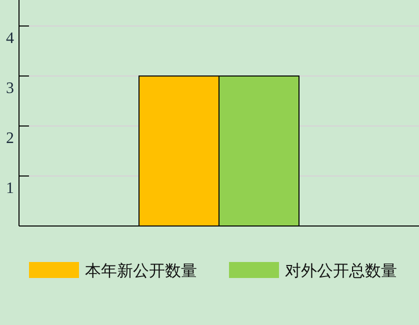  What do you see at coordinates (141, 270) in the screenshot?
I see `legend-label: 本年新公开数量` at bounding box center [141, 270].